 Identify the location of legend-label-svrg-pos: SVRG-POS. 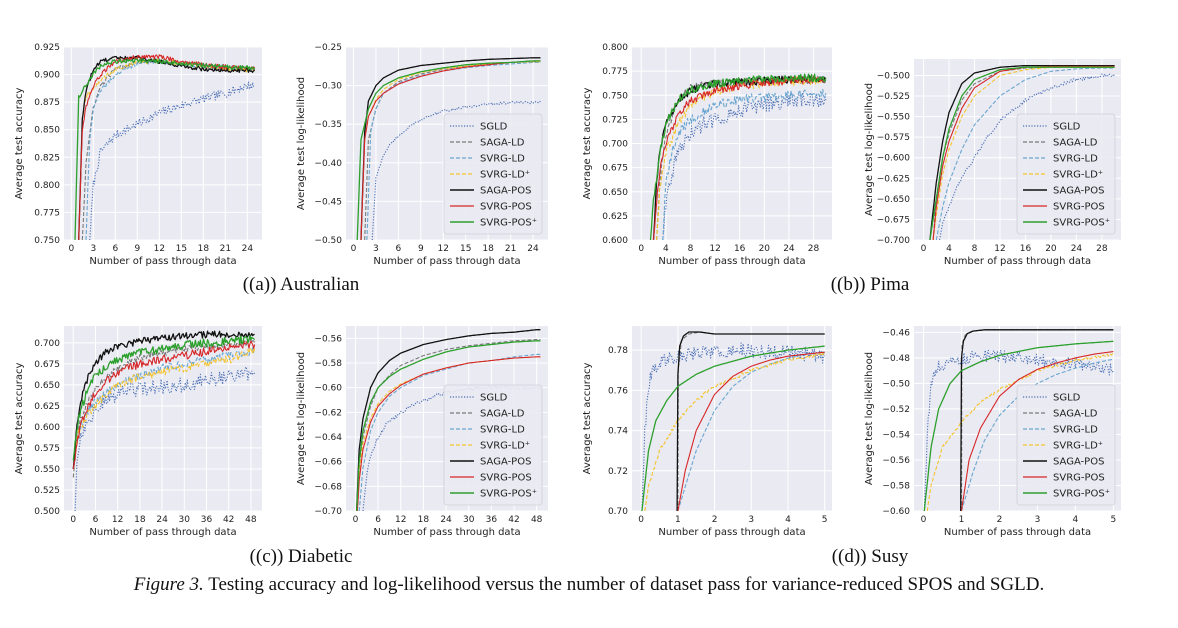
(1079, 207).